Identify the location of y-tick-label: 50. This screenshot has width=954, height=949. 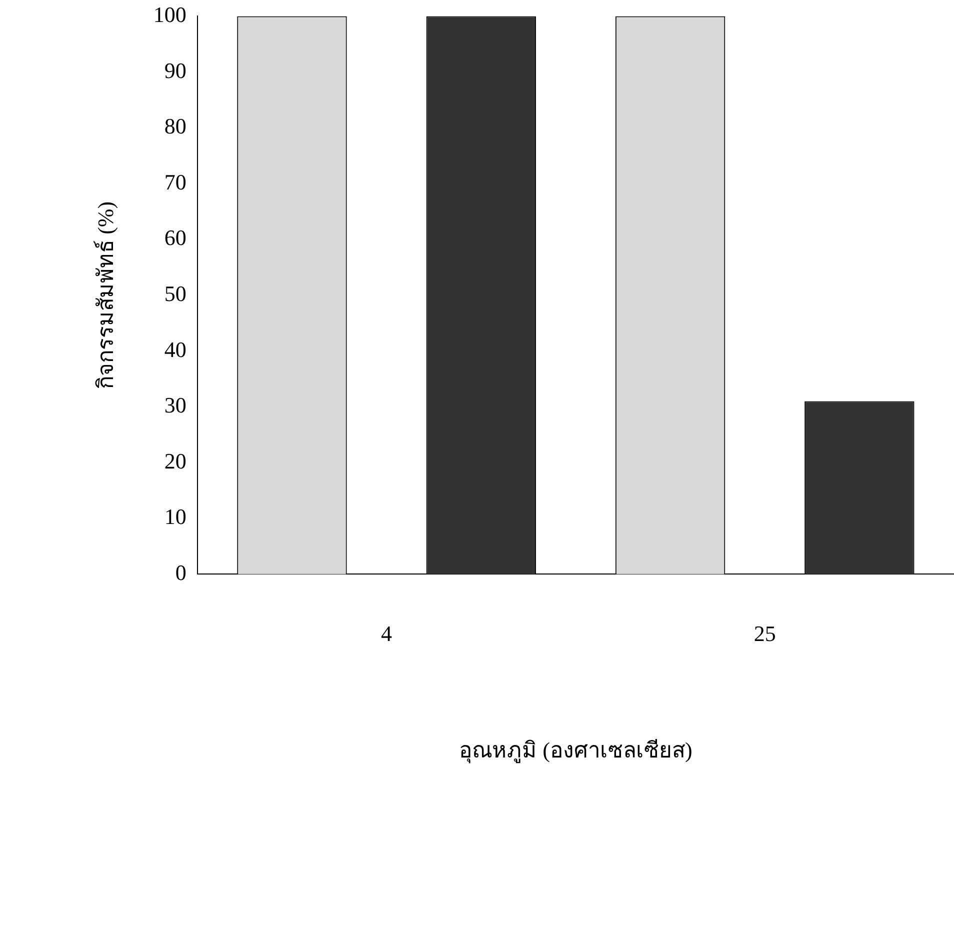
(175, 293).